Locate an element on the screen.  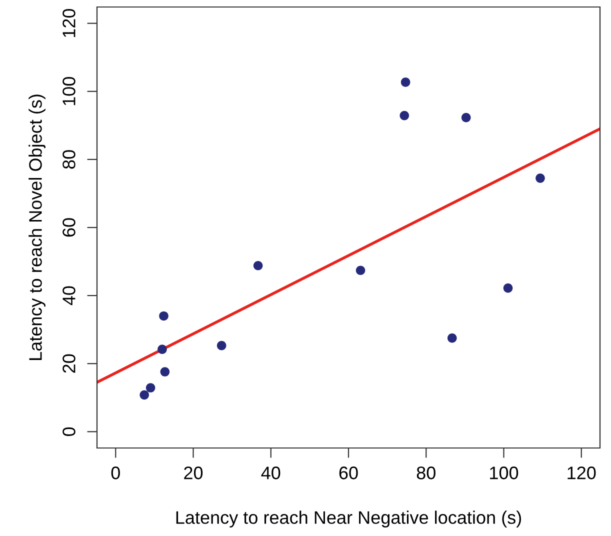
x-tick-label: 100 is located at coordinates (504, 473).